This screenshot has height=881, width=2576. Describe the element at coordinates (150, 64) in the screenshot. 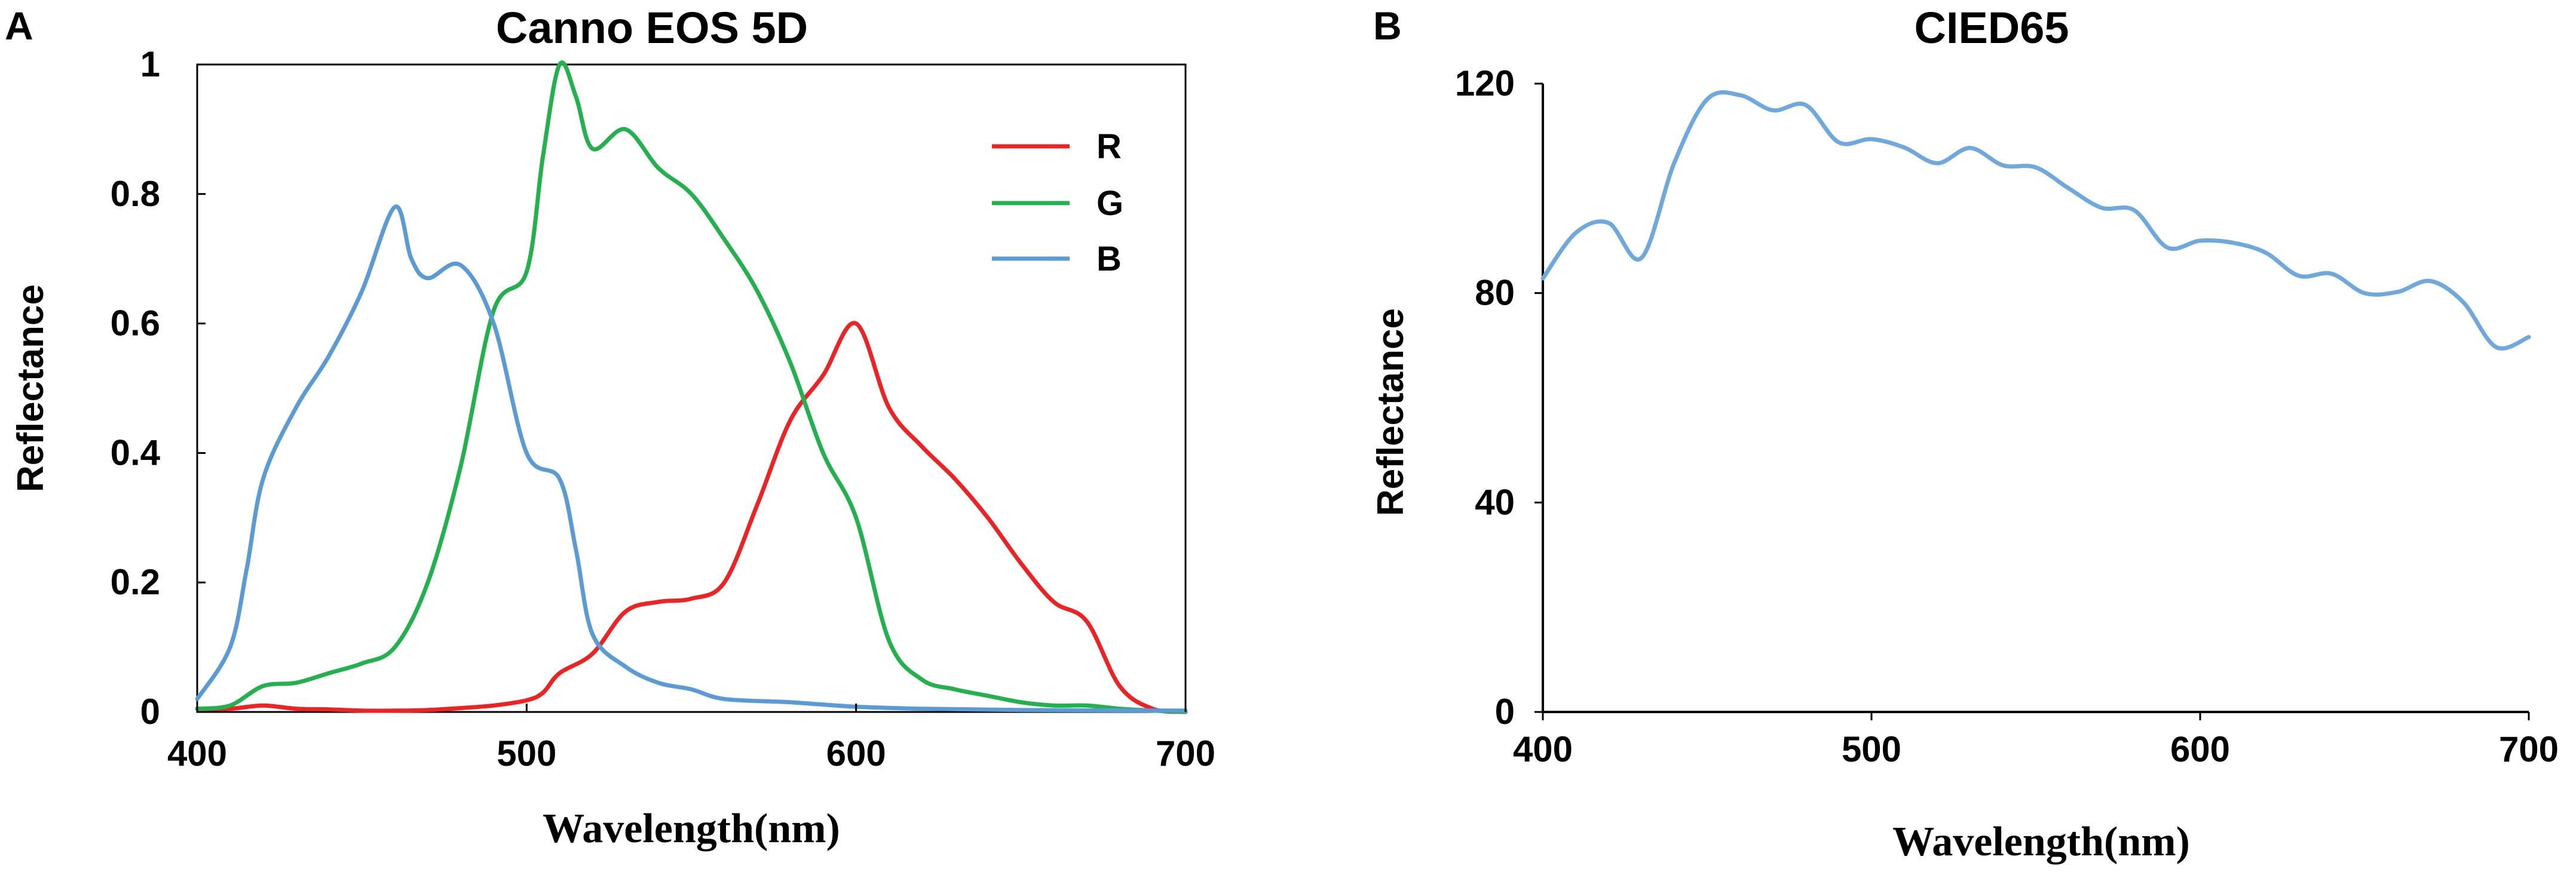

I see `panel-a-y-tick-label: 1` at that location.